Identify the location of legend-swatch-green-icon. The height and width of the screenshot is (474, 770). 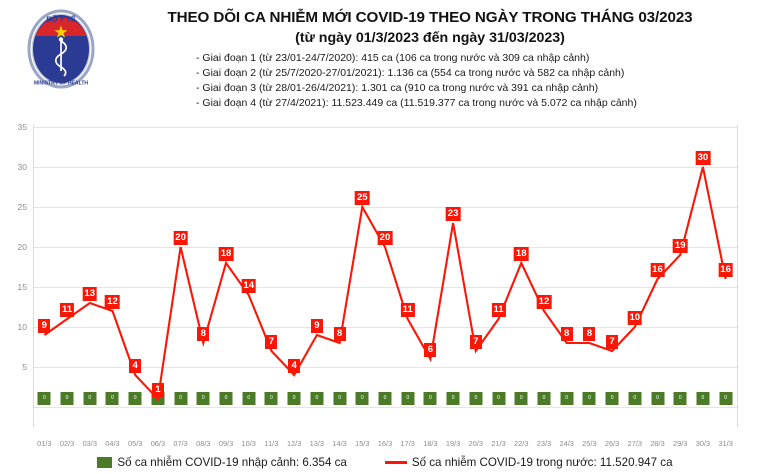
(105, 462).